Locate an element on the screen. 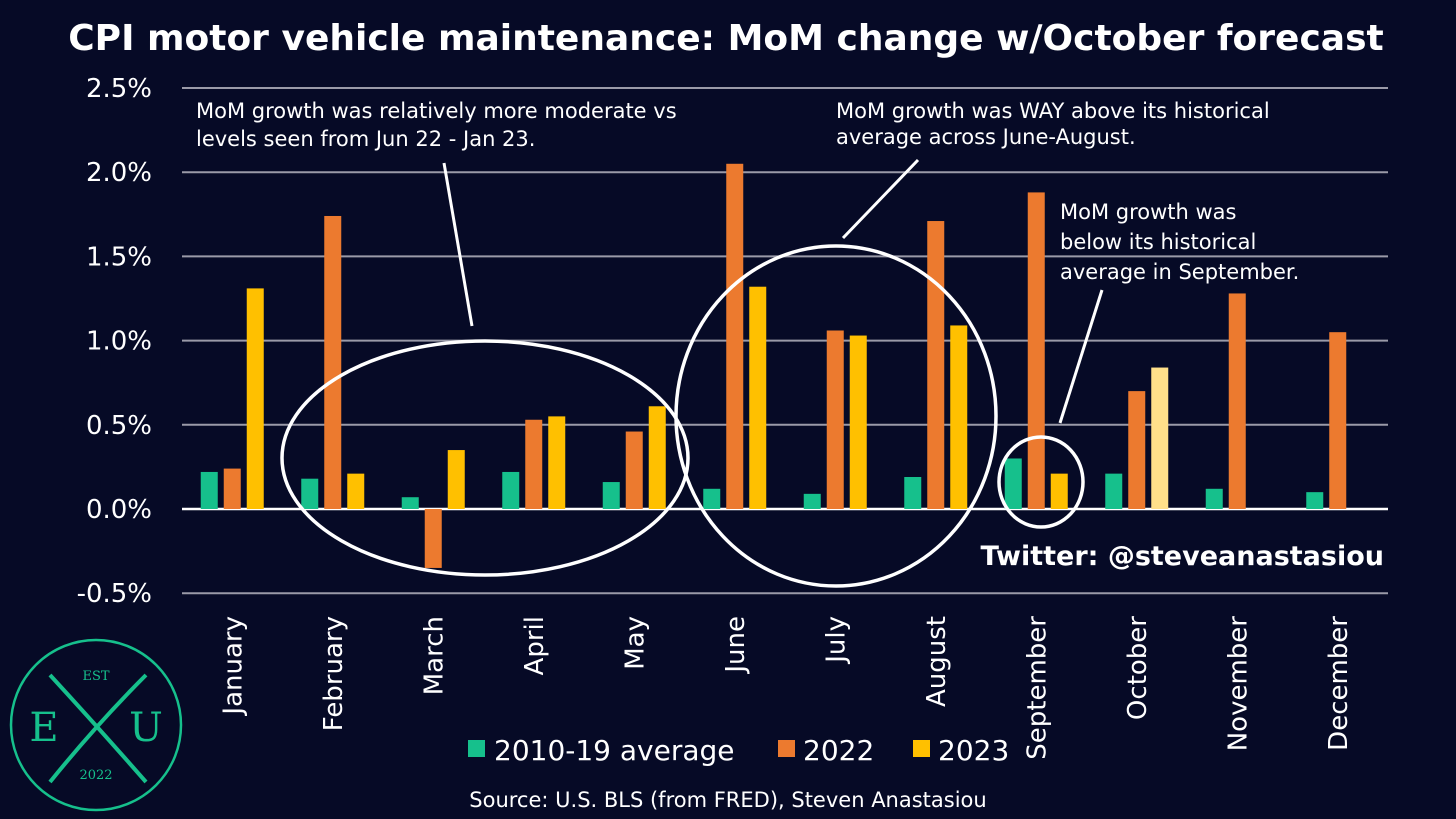 The width and height of the screenshot is (1456, 819). highlight-circle-mar-may is located at coordinates (485, 458).